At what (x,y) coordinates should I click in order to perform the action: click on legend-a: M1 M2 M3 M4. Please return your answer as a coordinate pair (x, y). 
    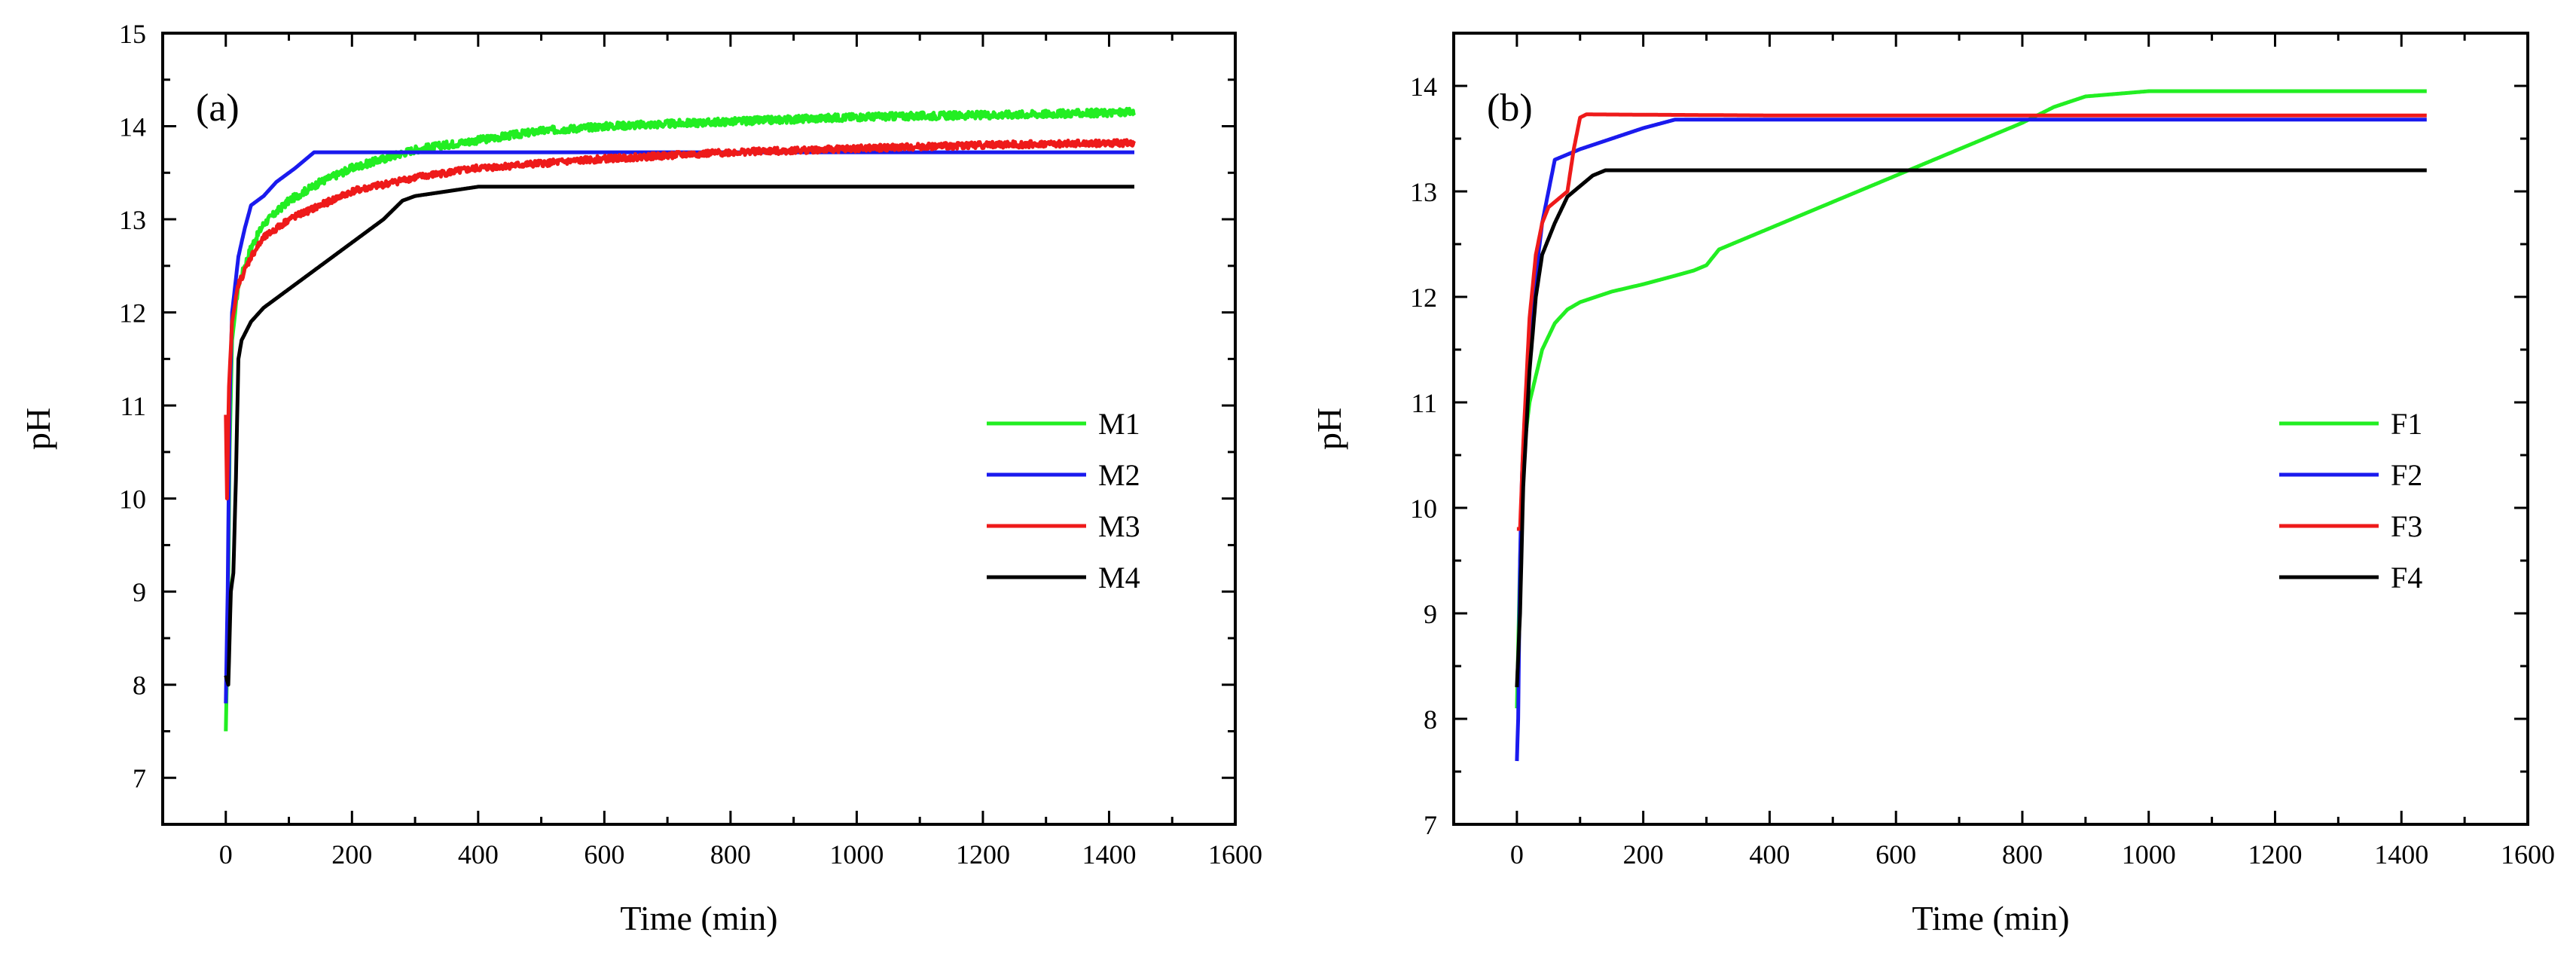
    Looking at the image, I should click on (1063, 501).